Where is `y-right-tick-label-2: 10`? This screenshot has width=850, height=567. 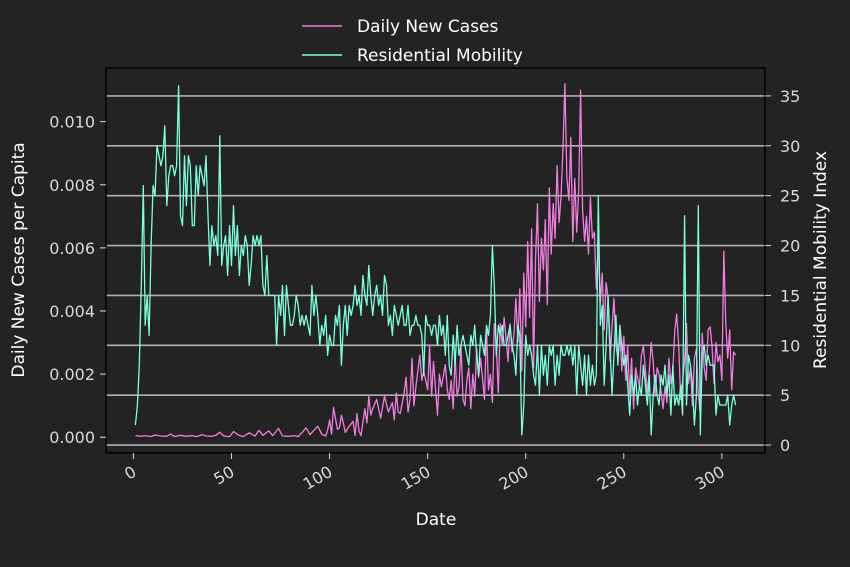
y-right-tick-label-2: 10 is located at coordinates (790, 345).